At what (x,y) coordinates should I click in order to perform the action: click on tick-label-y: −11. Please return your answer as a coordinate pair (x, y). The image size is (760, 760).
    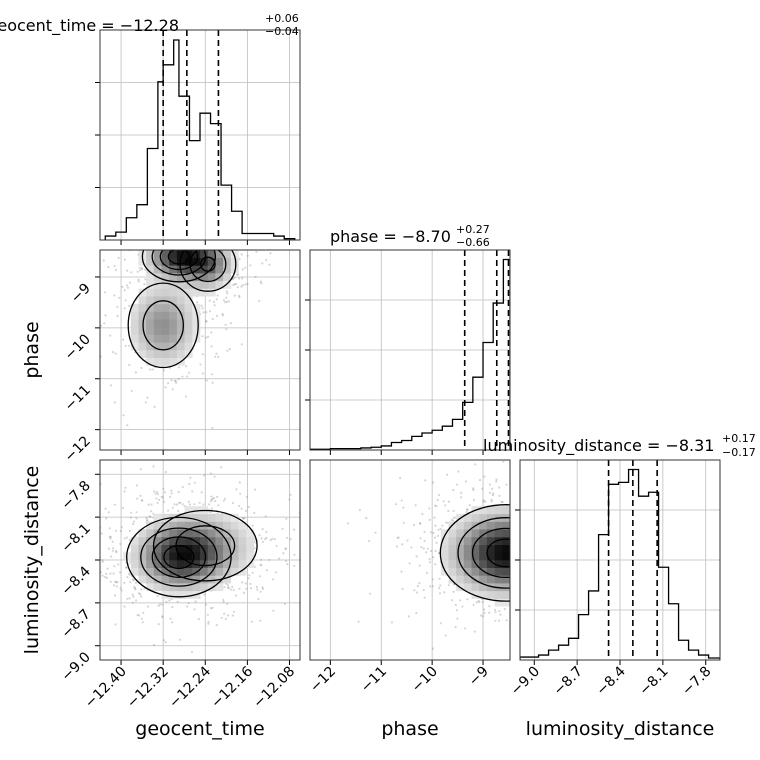
    Looking at the image, I should click on (78, 398).